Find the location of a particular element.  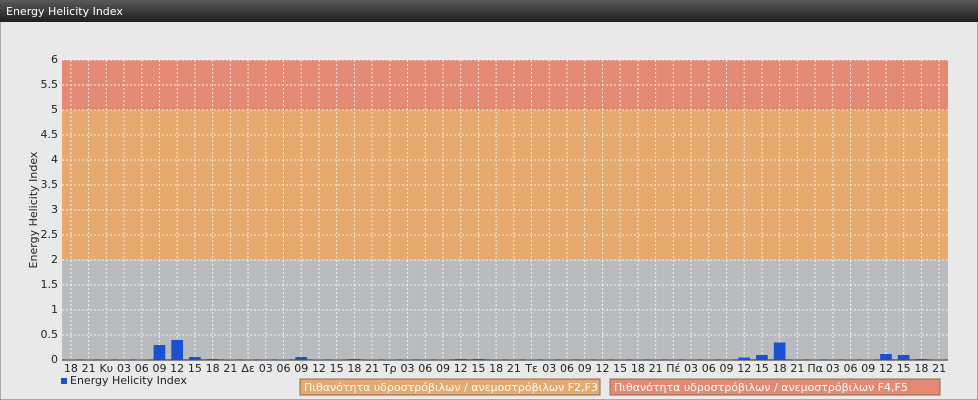

y-tick-label: 0 is located at coordinates (54, 359).